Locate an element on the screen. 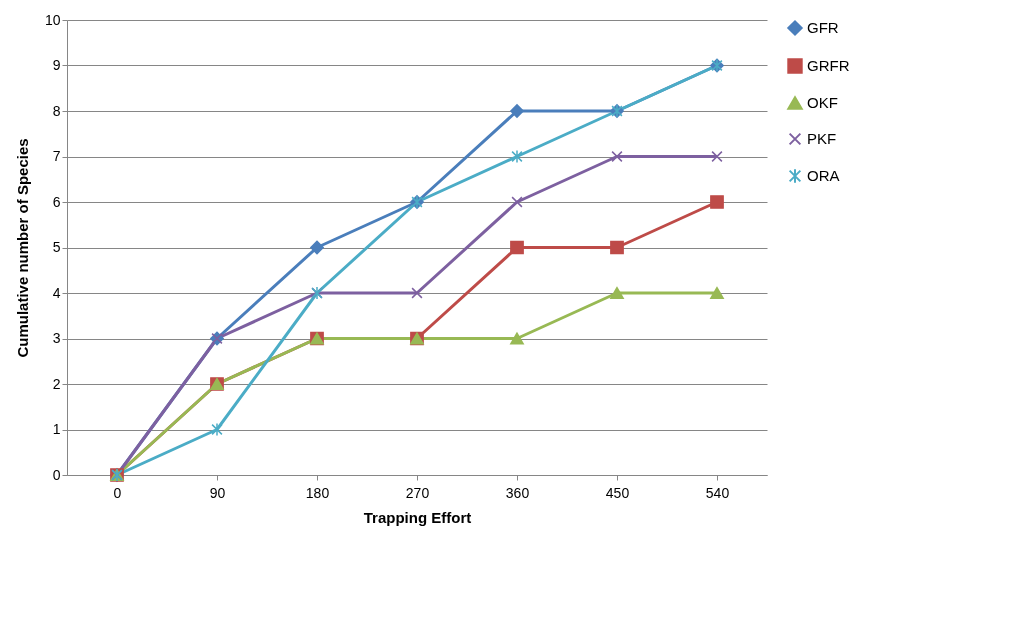 The height and width of the screenshot is (622, 1027). y-tick-label: 6 is located at coordinates (56, 201).